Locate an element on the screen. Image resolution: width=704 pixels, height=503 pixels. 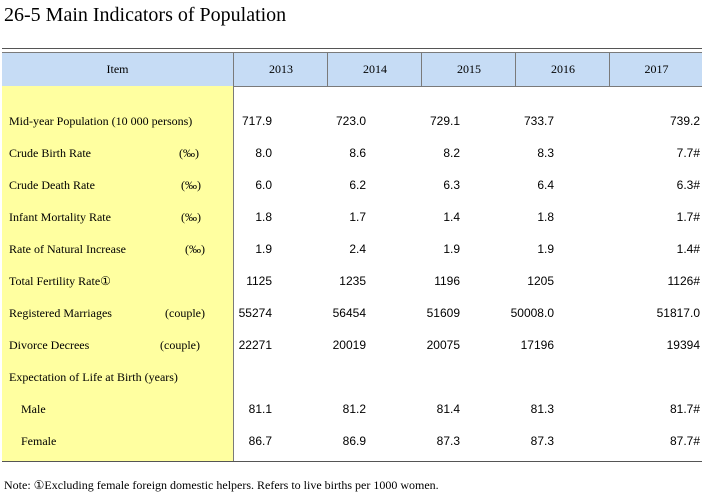
cell-2014: 86.9 is located at coordinates (354, 441).